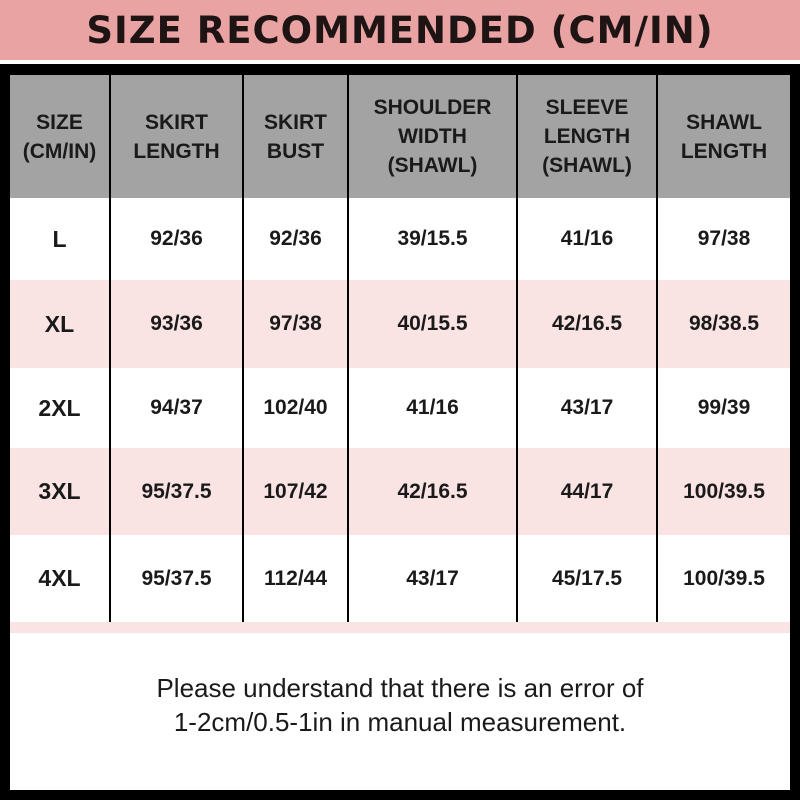  I want to click on value-cell: 93/36, so click(176, 324).